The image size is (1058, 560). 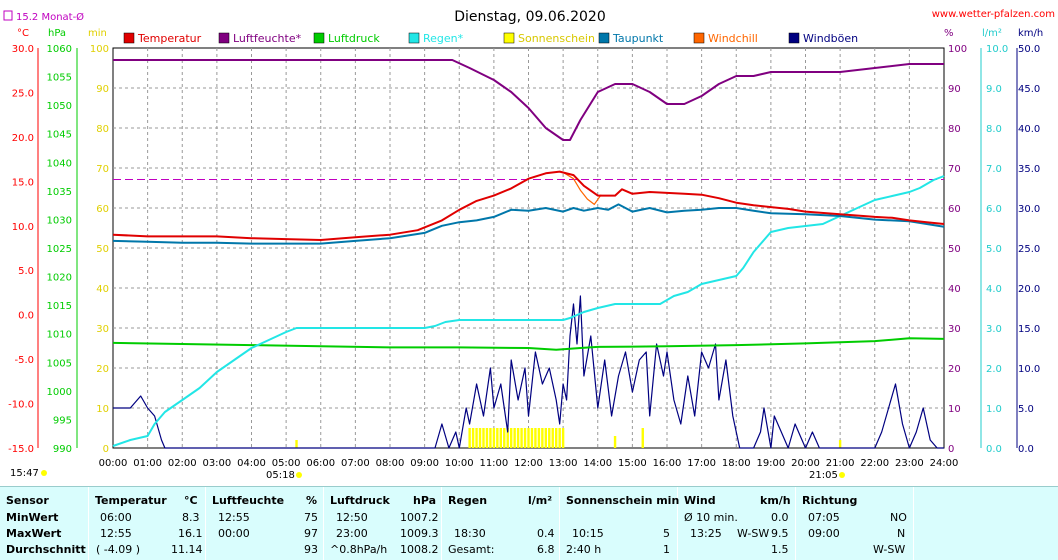 I want to click on unit-minutes: min, so click(x=97, y=33).